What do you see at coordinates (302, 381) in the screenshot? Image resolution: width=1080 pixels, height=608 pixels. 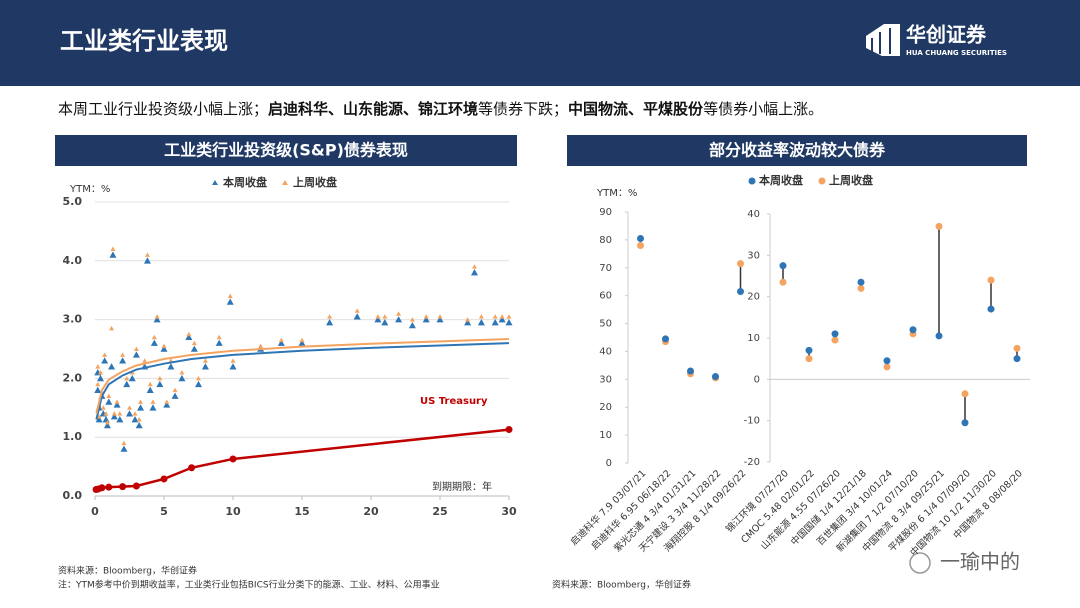 I see `series-line` at bounding box center [302, 381].